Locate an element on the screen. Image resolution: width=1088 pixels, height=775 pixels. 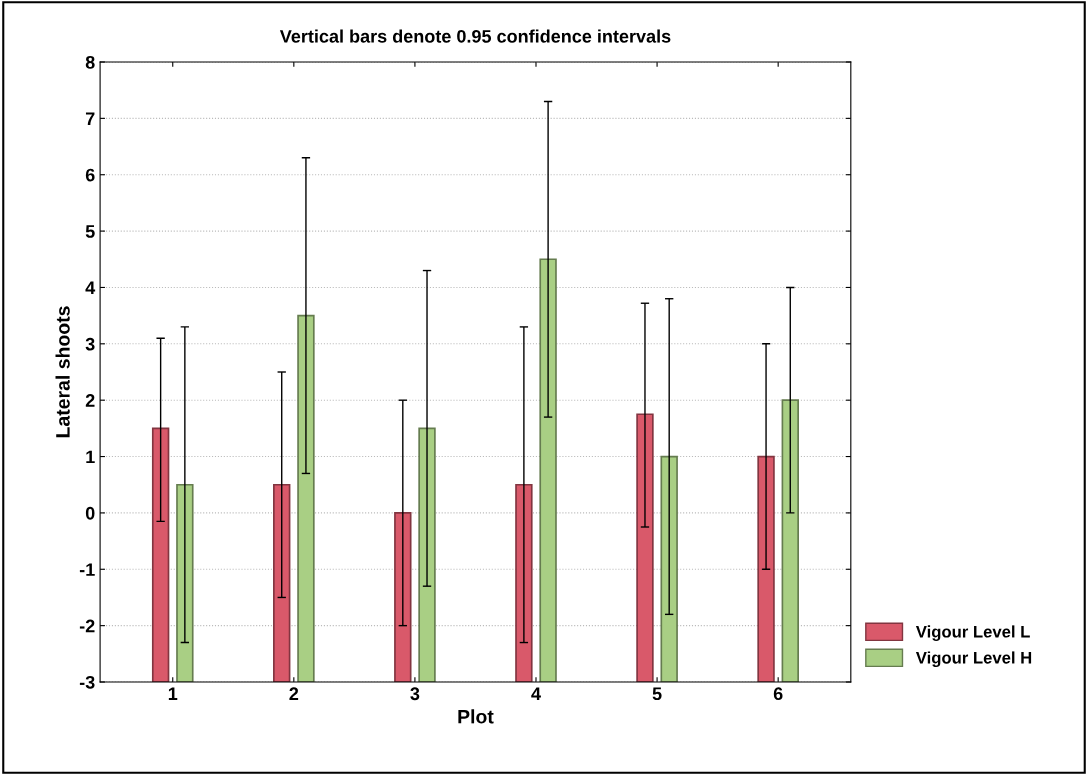
x-tick-label: 2 is located at coordinates (294, 693).